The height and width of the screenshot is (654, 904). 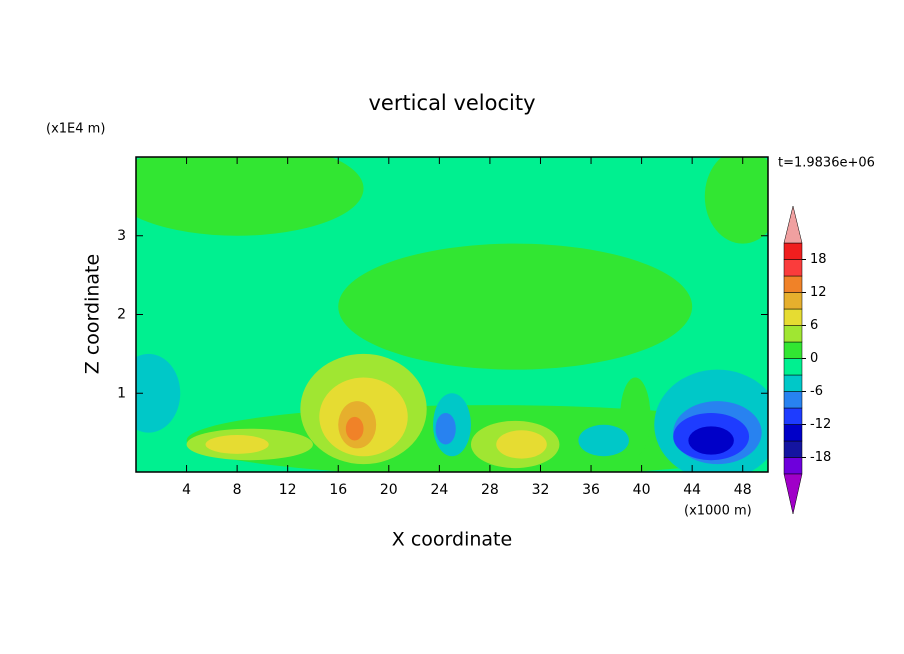 I want to click on x-tick-label: 4, so click(x=186, y=490).